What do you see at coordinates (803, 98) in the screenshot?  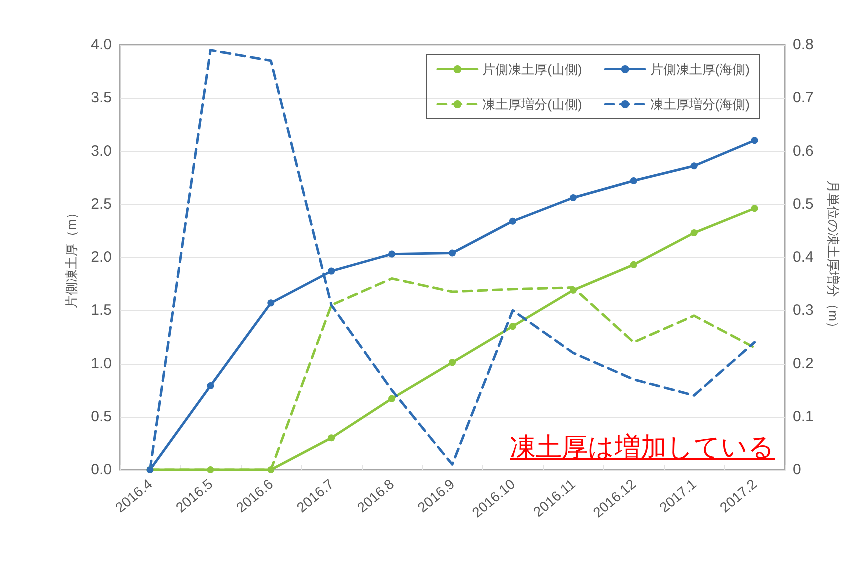 I see `y2-tick-label: 0.7` at bounding box center [803, 98].